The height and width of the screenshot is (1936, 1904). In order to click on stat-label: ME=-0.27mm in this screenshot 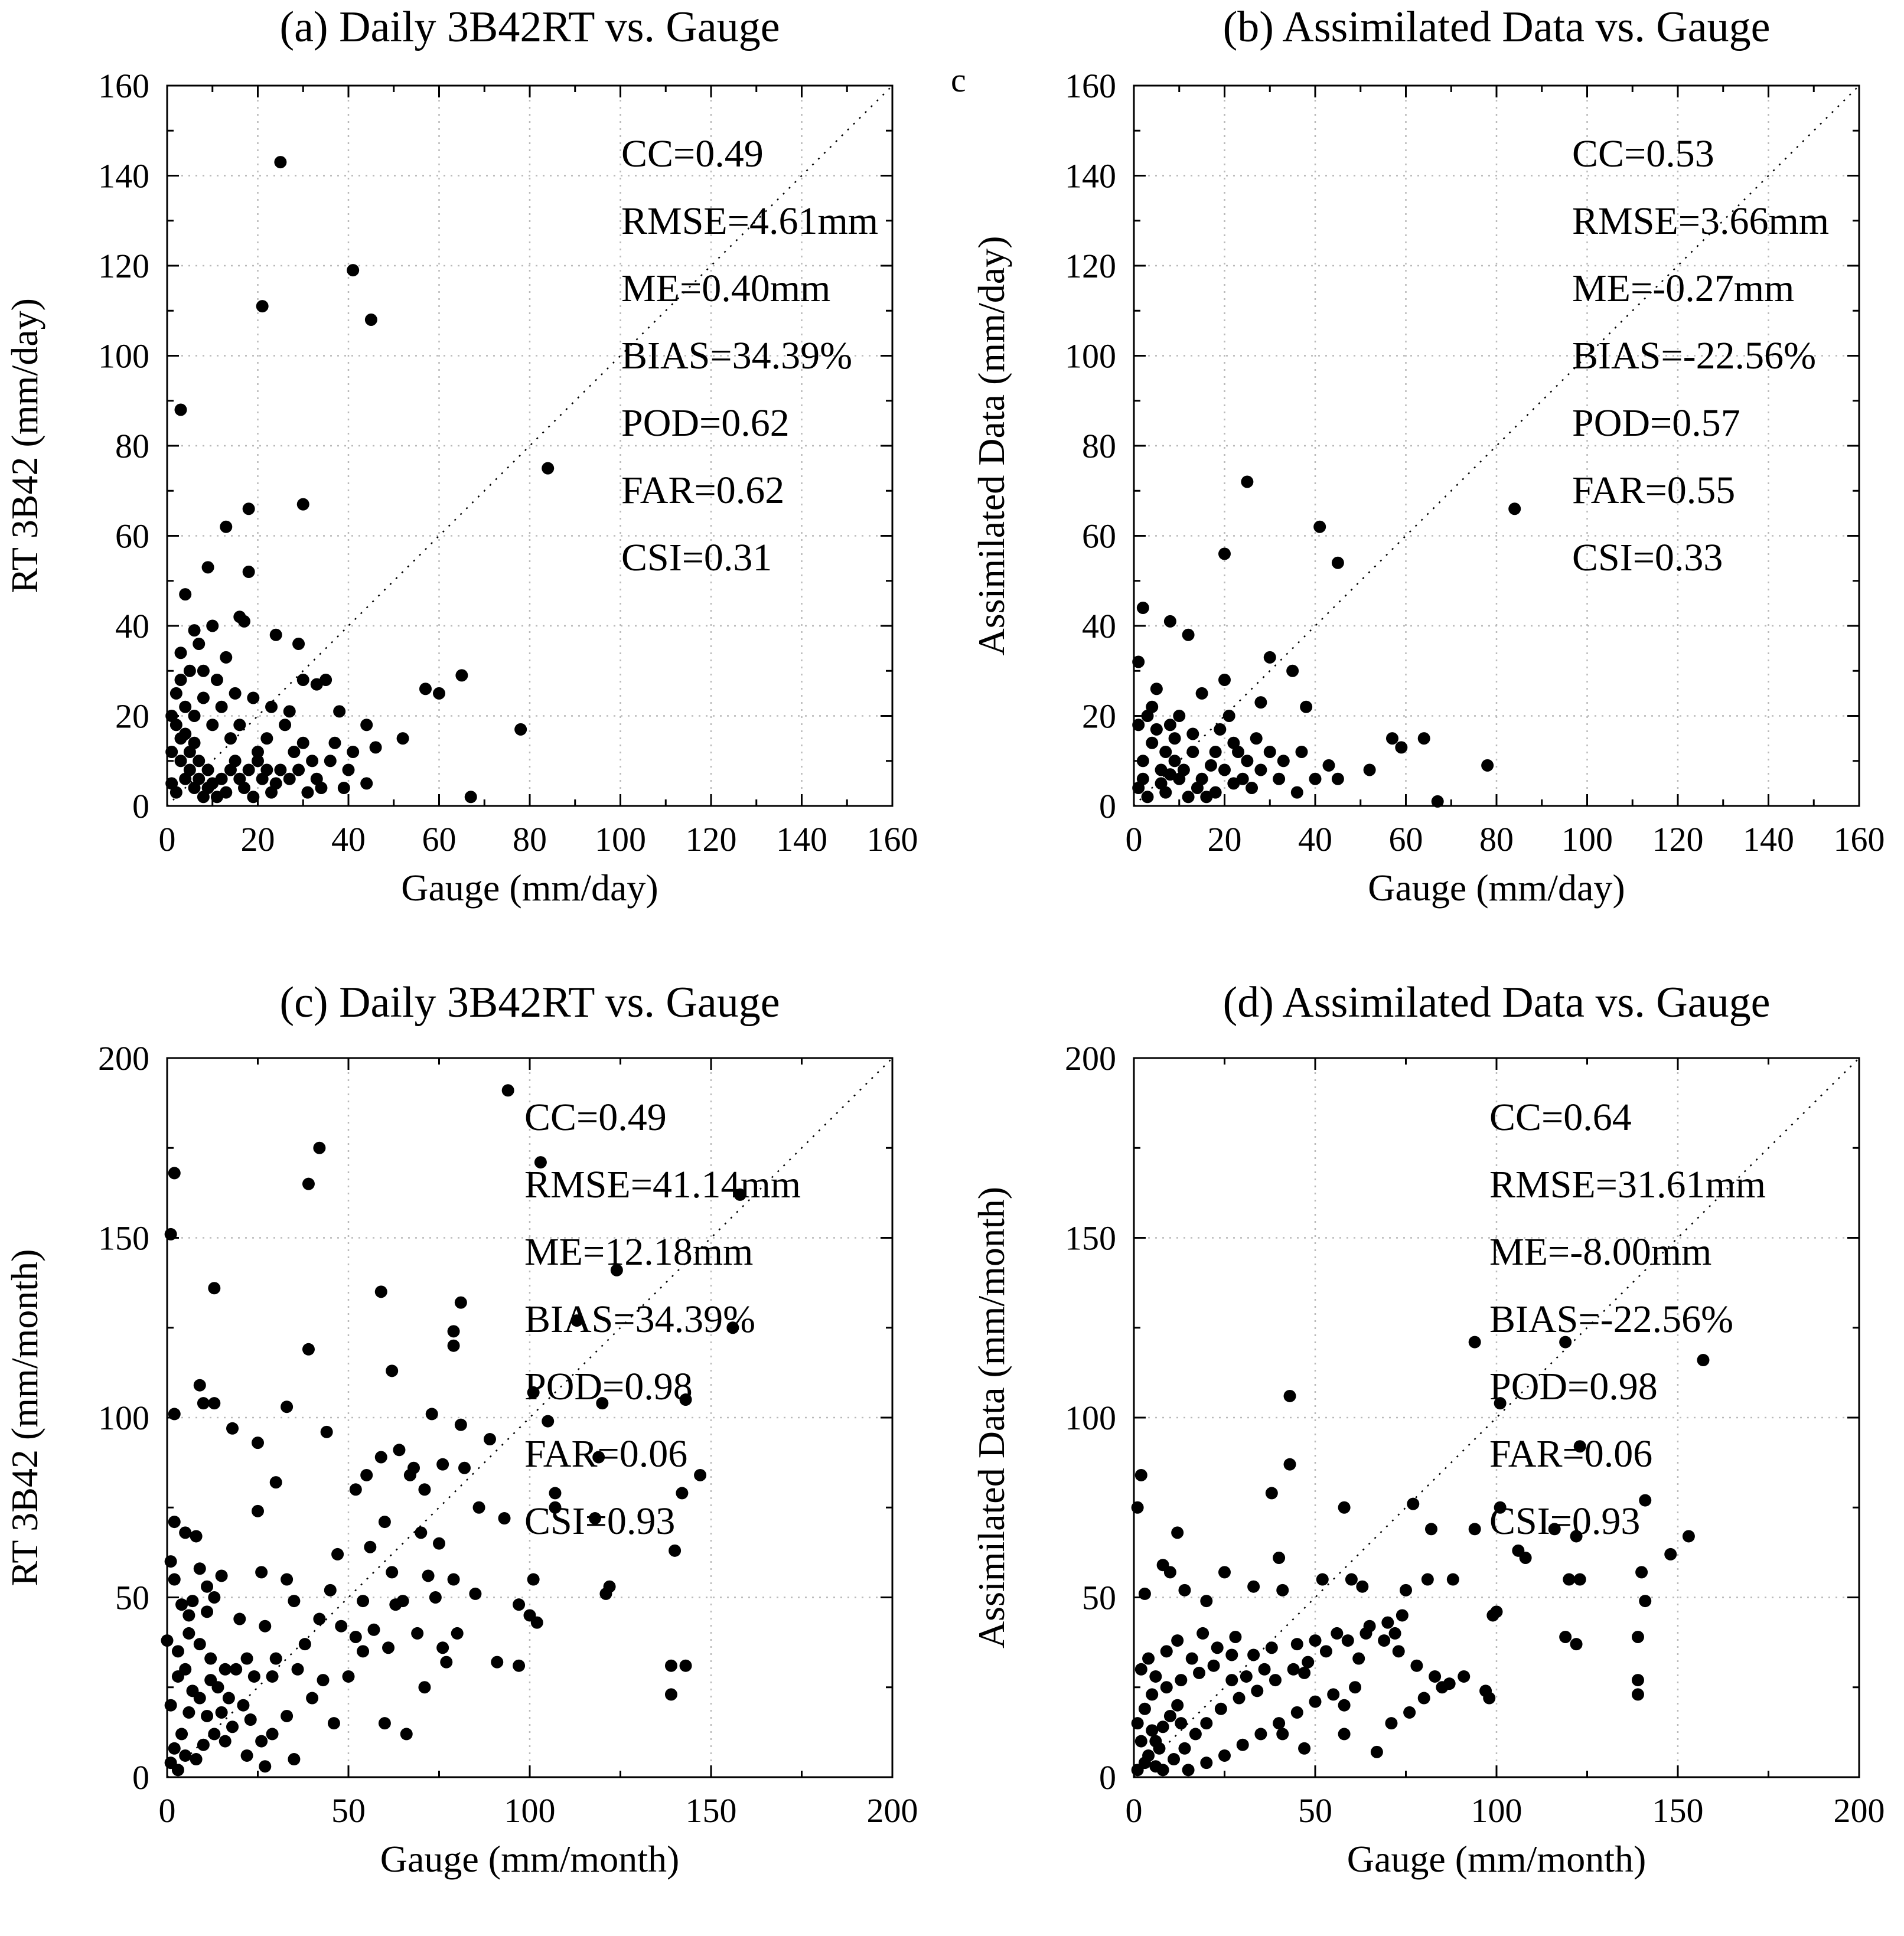, I will do `click(1683, 288)`.